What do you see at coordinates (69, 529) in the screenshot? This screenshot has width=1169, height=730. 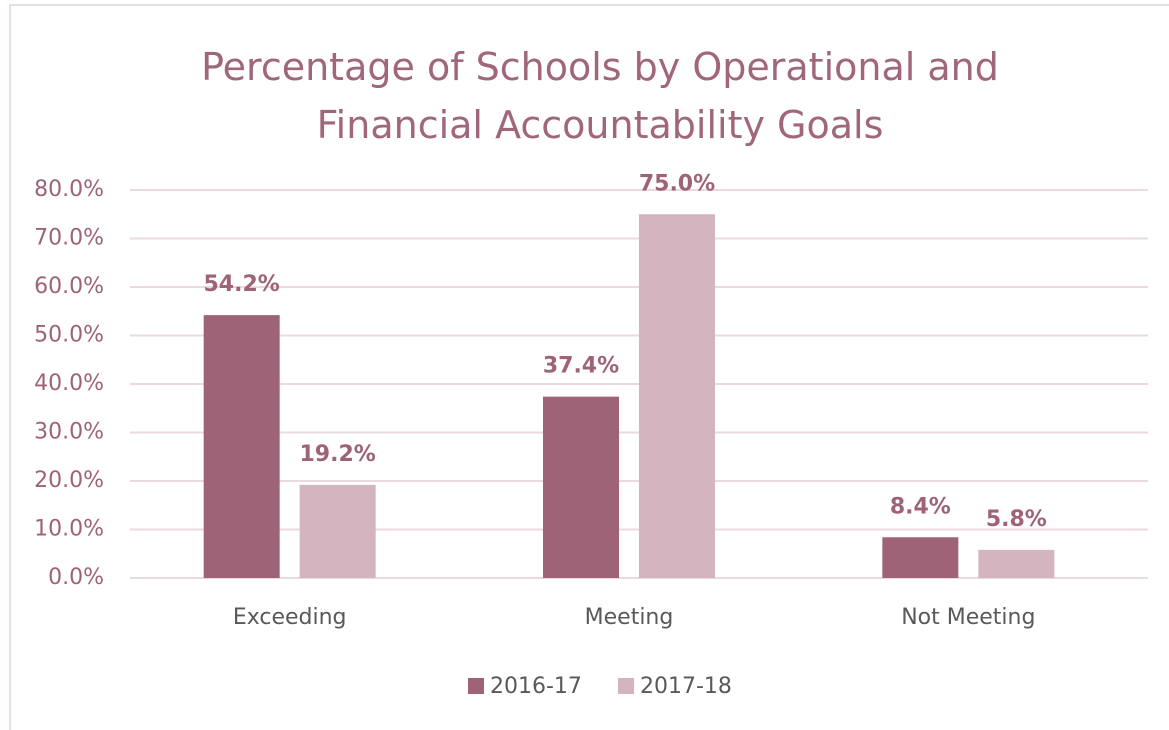 I see `y-tick-label: 10.0%` at bounding box center [69, 529].